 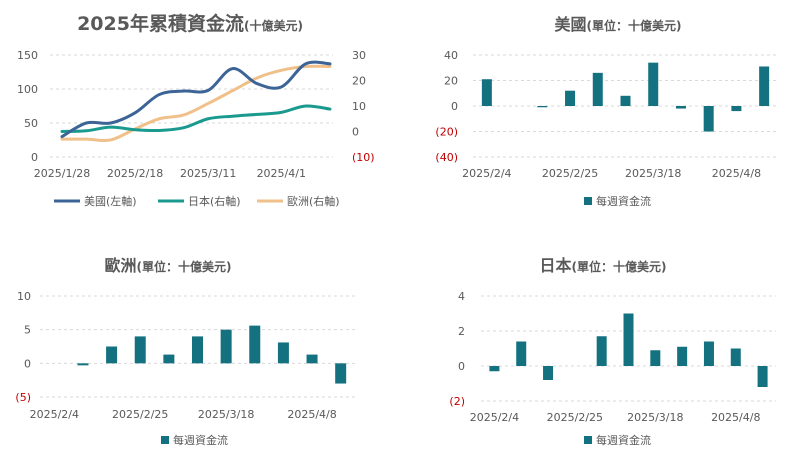 What do you see at coordinates (31, 123) in the screenshot?
I see `left-axis-tick-label: 50` at bounding box center [31, 123].